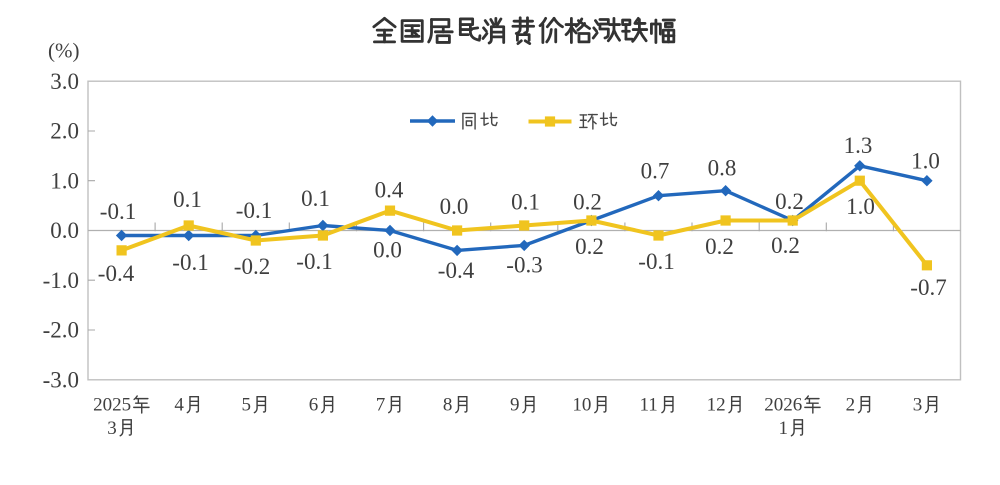 This screenshot has width=1000, height=485. Describe the element at coordinates (581, 405) in the screenshot. I see `svg-text: 10` at that location.